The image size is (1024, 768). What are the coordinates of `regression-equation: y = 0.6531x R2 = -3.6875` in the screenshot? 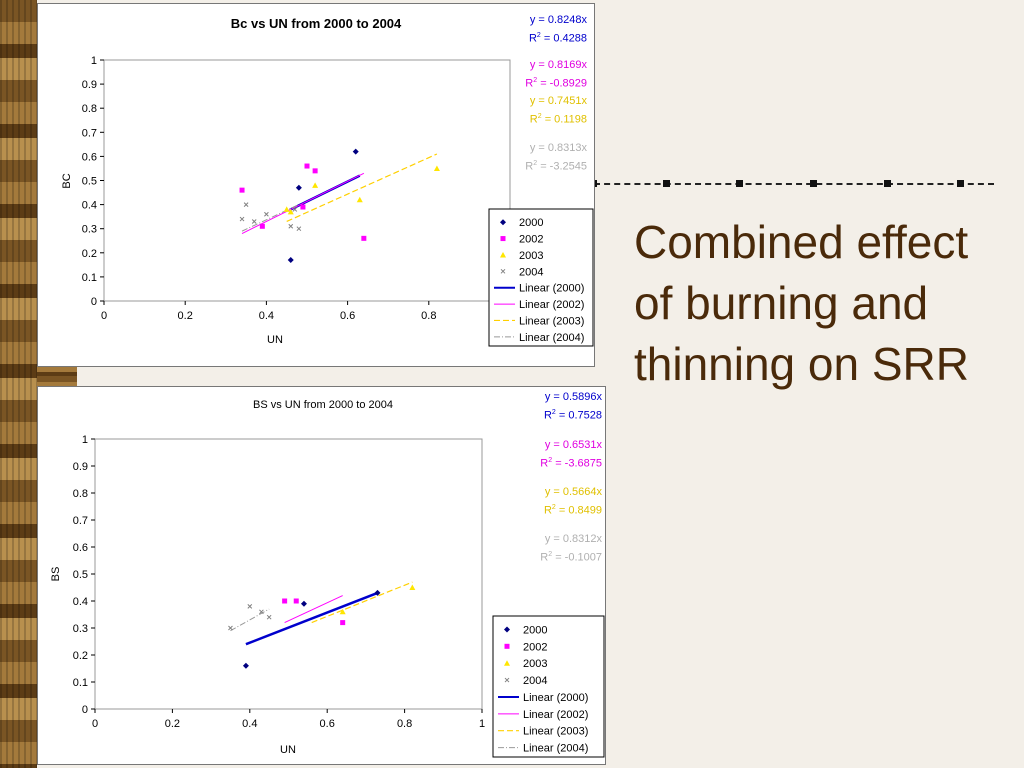 It's located at (571, 454).